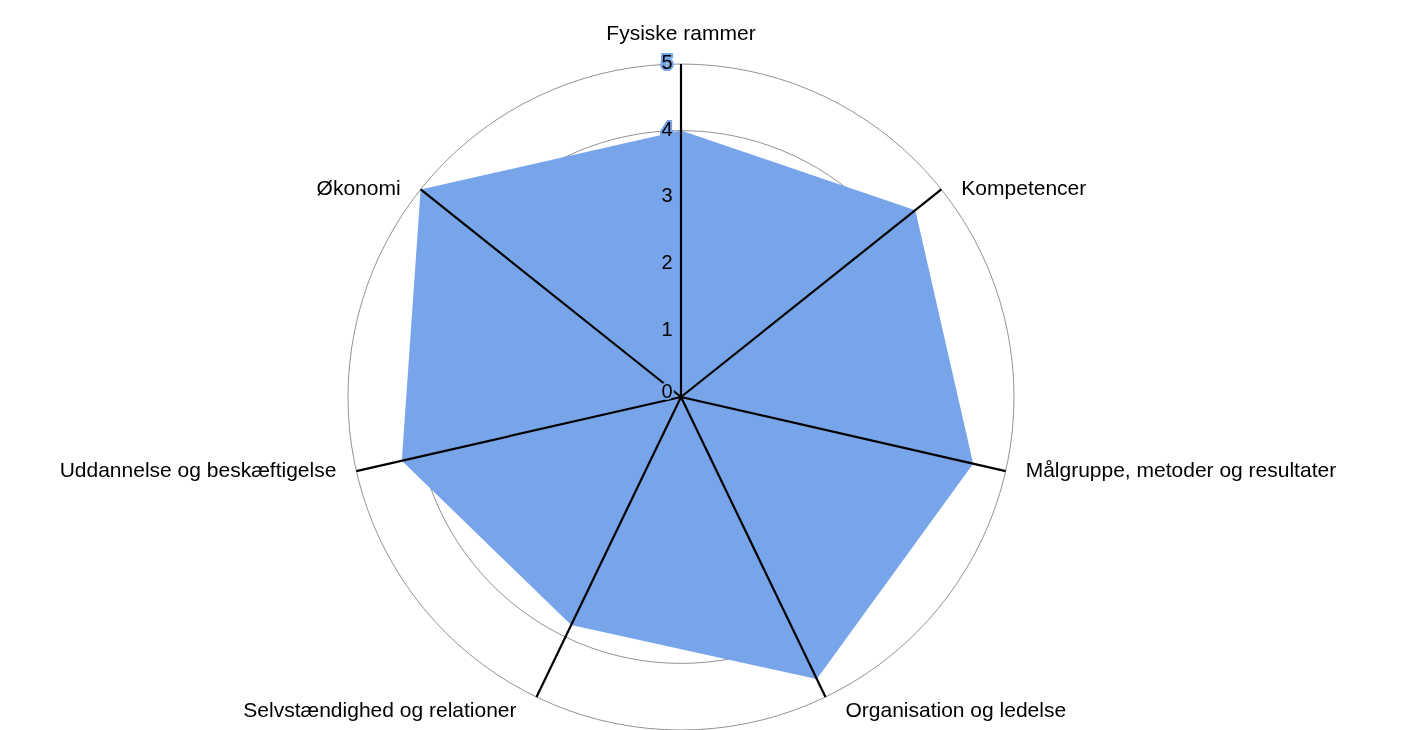 The width and height of the screenshot is (1410, 730). Describe the element at coordinates (667, 195) in the screenshot. I see `y-tick-label: 3` at that location.